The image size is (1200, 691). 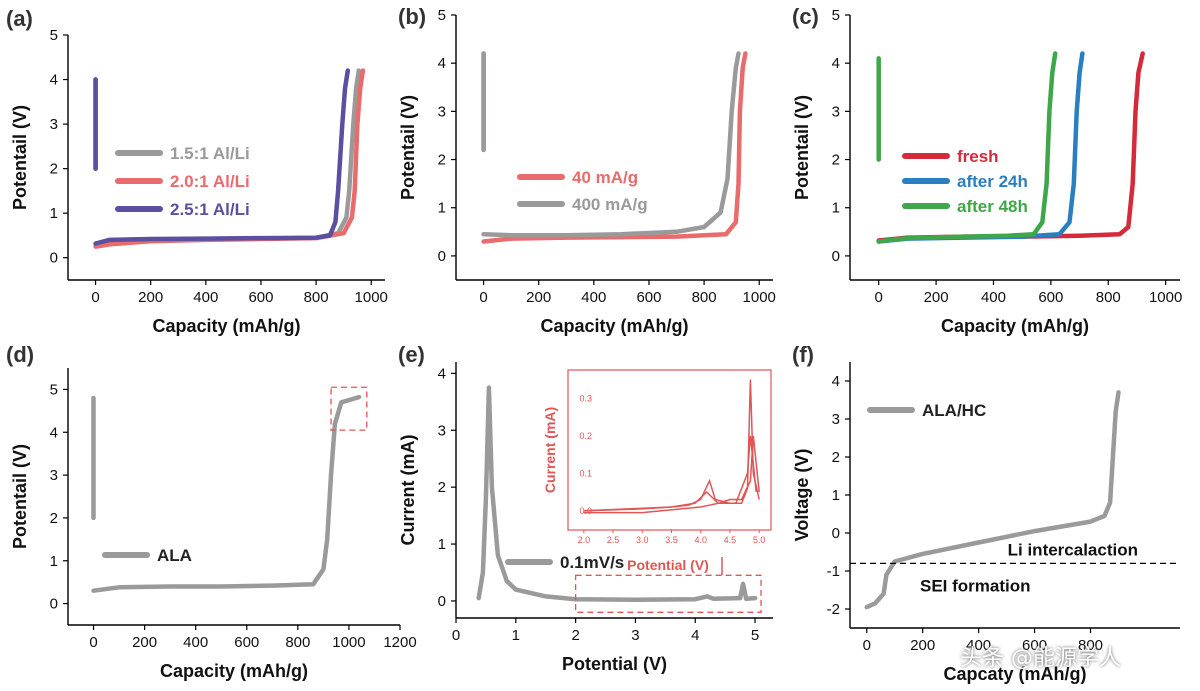 I want to click on inset-x-tick-label: 2.5, so click(x=613, y=540).